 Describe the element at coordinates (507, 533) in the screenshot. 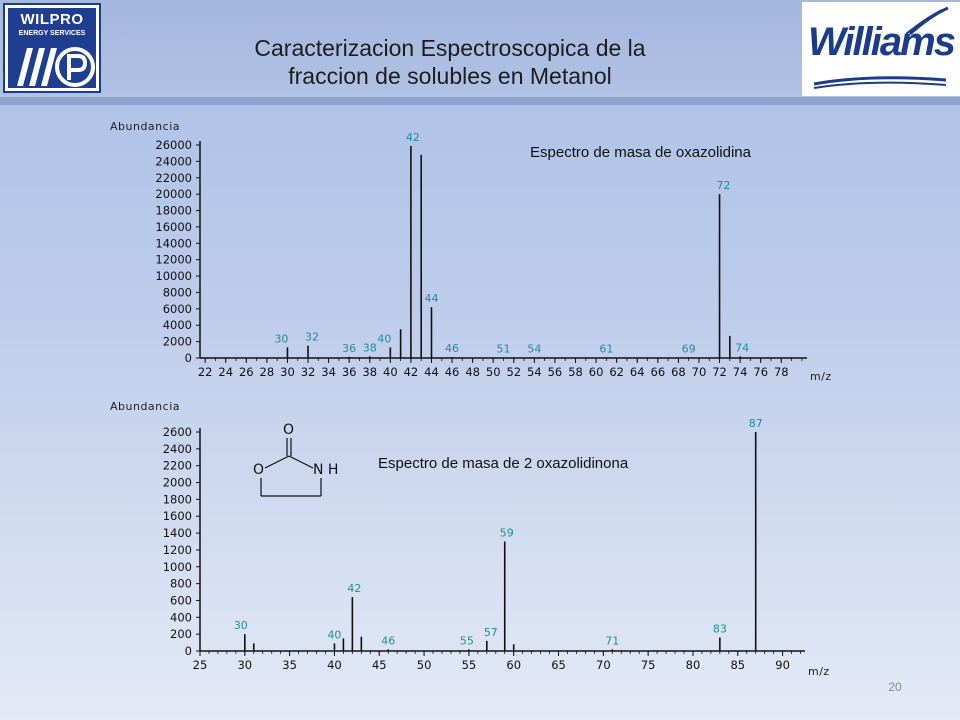

I see `chart2-peak-label: 59` at that location.